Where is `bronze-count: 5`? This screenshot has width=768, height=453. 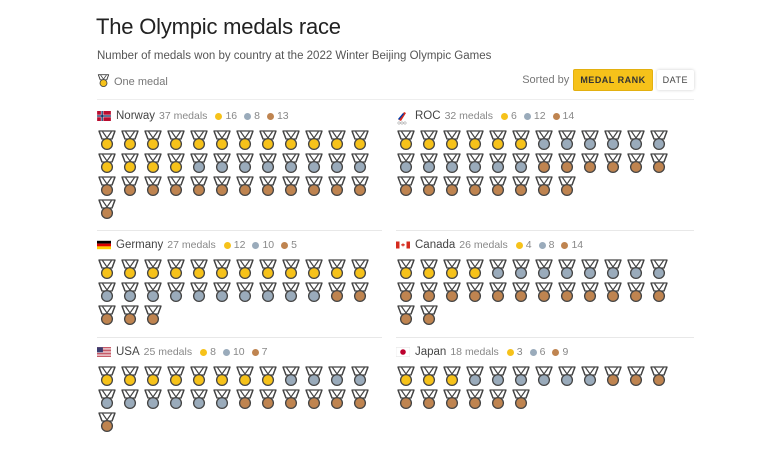 bronze-count: 5 is located at coordinates (289, 245).